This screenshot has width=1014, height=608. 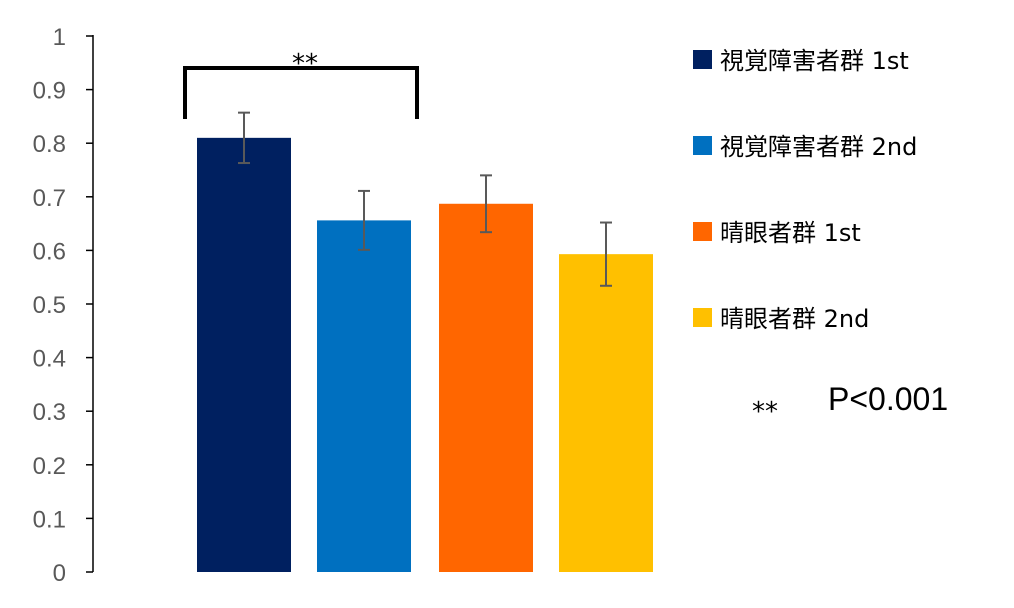 What do you see at coordinates (49, 412) in the screenshot?
I see `y-tick-label: 0.3` at bounding box center [49, 412].